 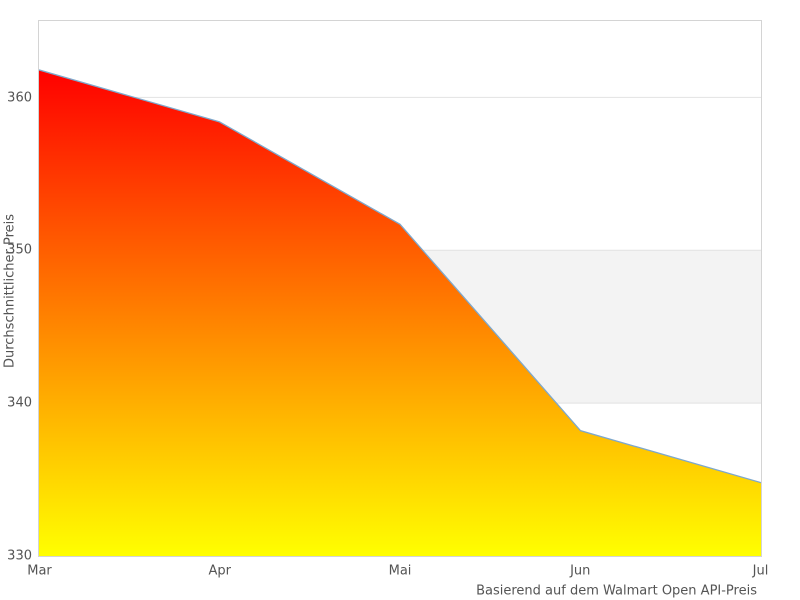 What do you see at coordinates (19, 403) in the screenshot?
I see `y-tick-label-340: 340` at bounding box center [19, 403].